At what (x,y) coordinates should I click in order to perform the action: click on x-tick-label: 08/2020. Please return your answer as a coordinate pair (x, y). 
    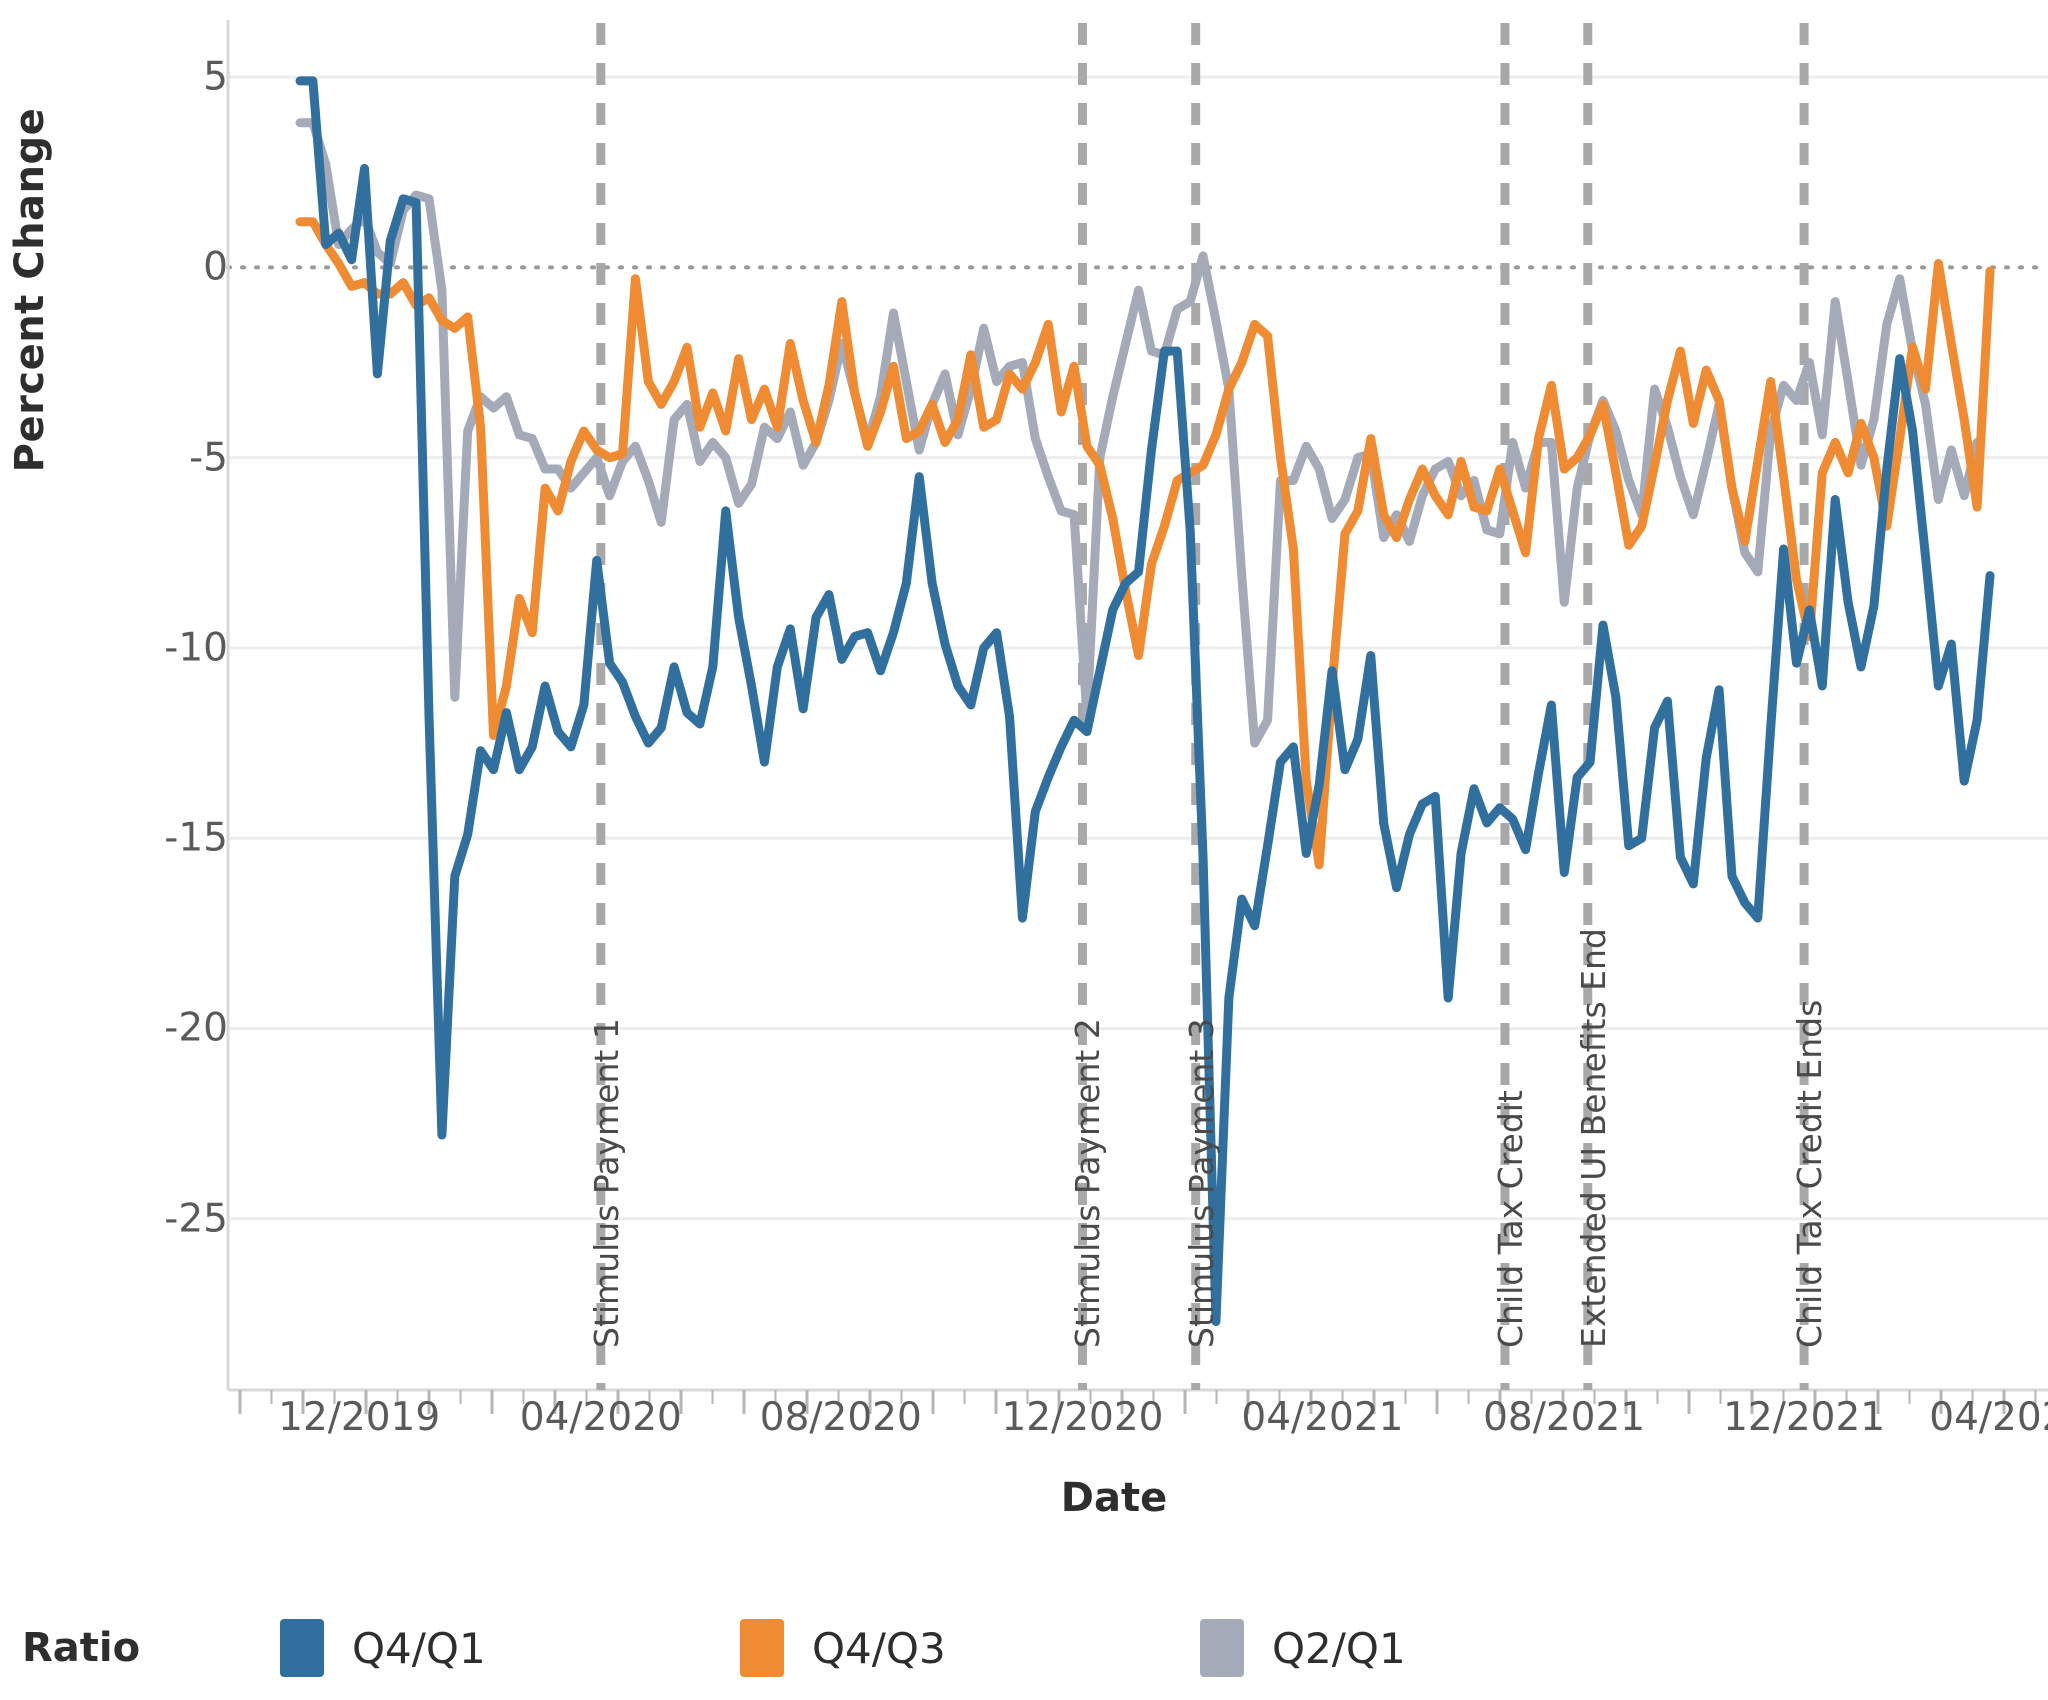
    Looking at the image, I should click on (840, 1417).